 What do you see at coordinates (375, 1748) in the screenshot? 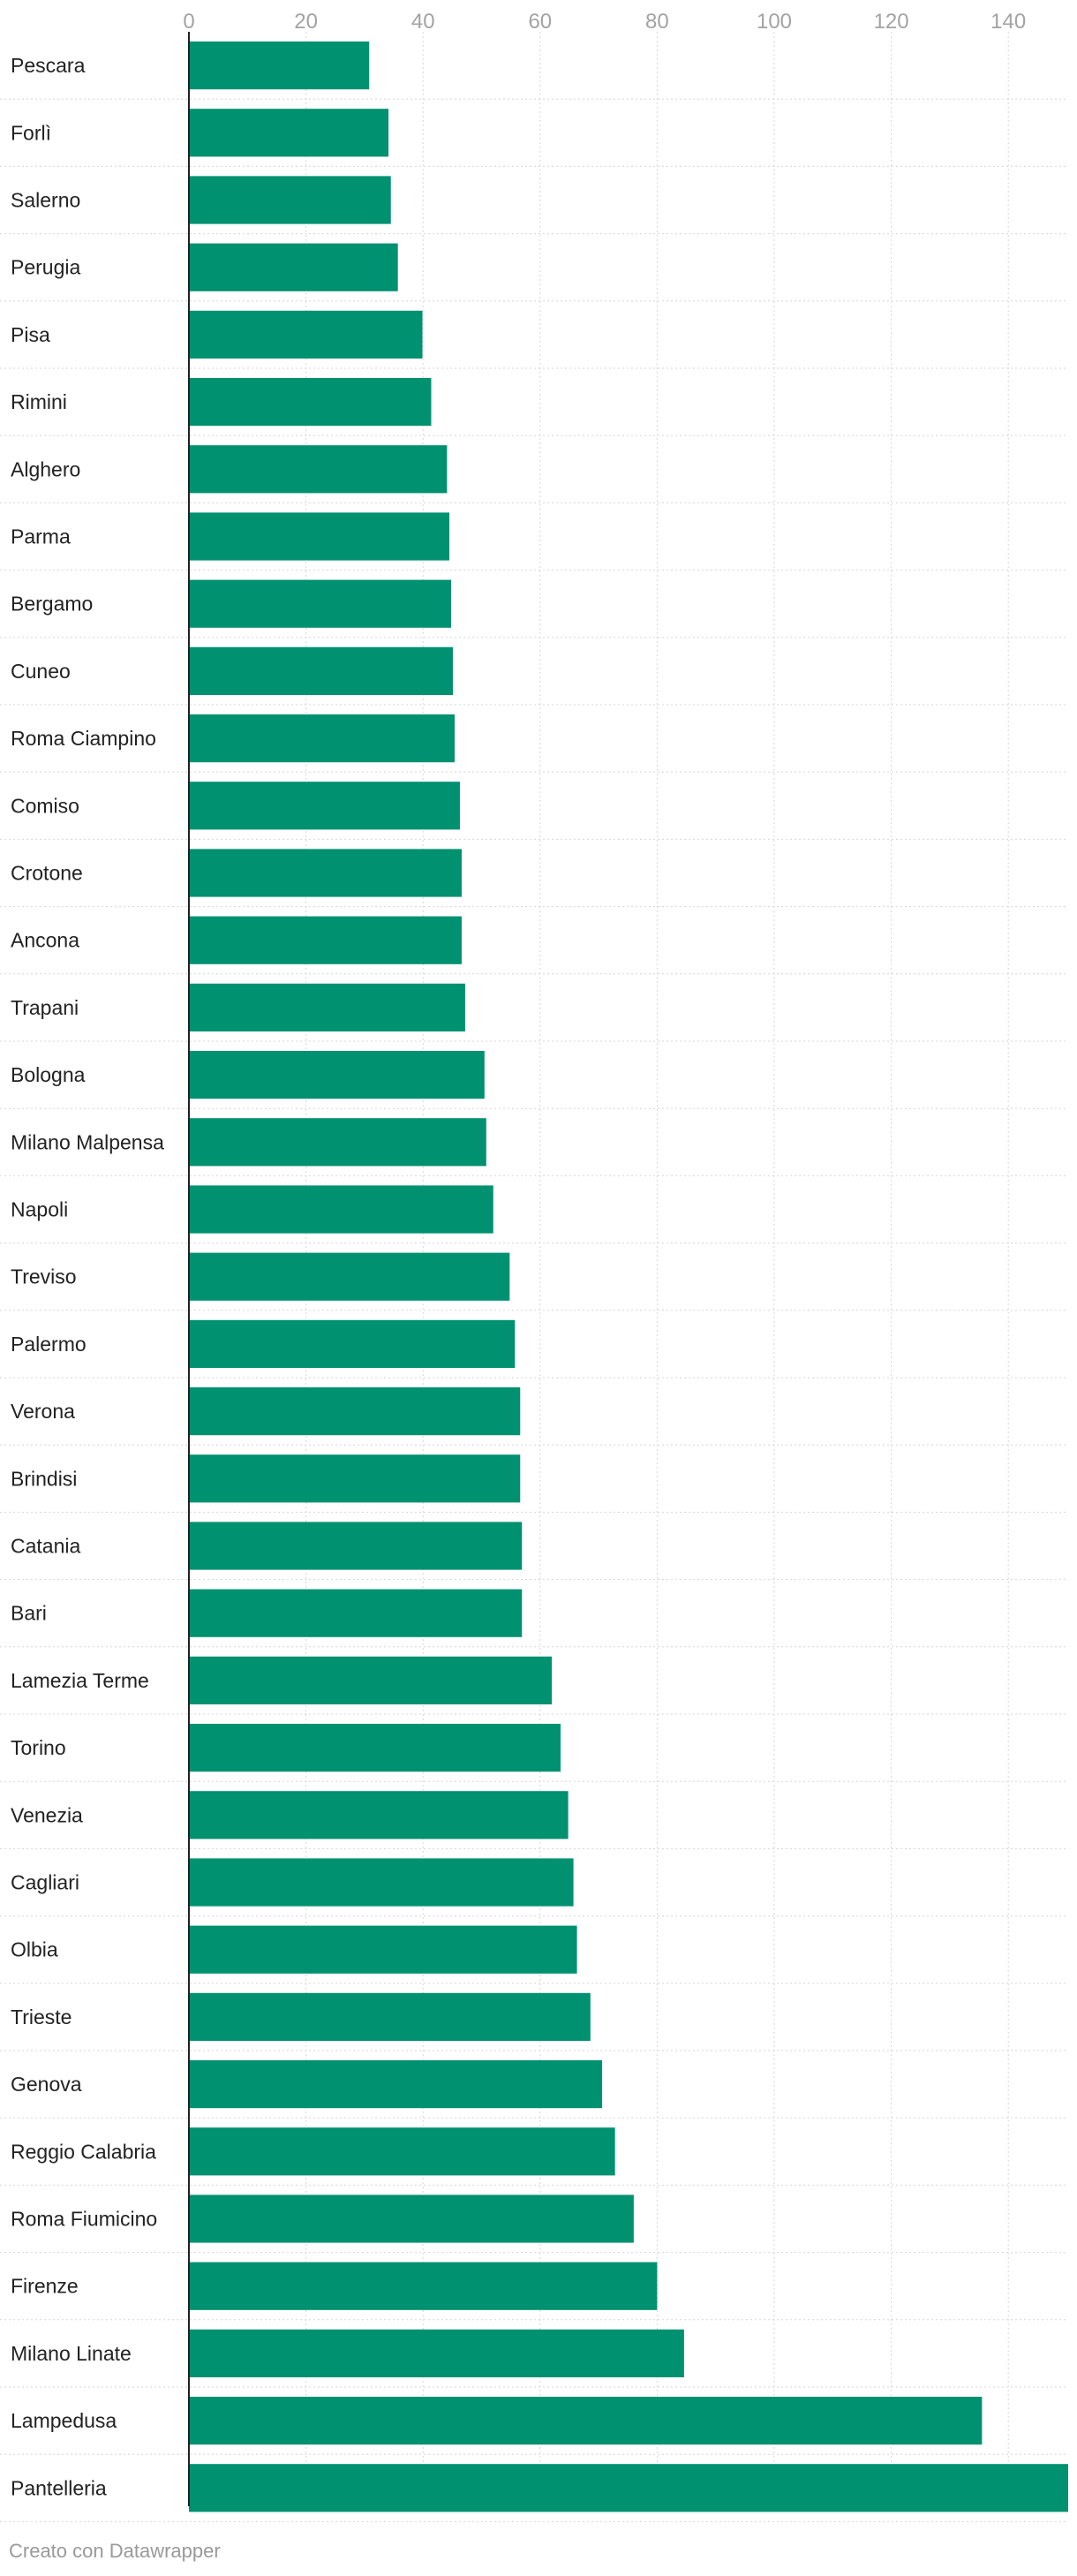
I see `bar-torino` at bounding box center [375, 1748].